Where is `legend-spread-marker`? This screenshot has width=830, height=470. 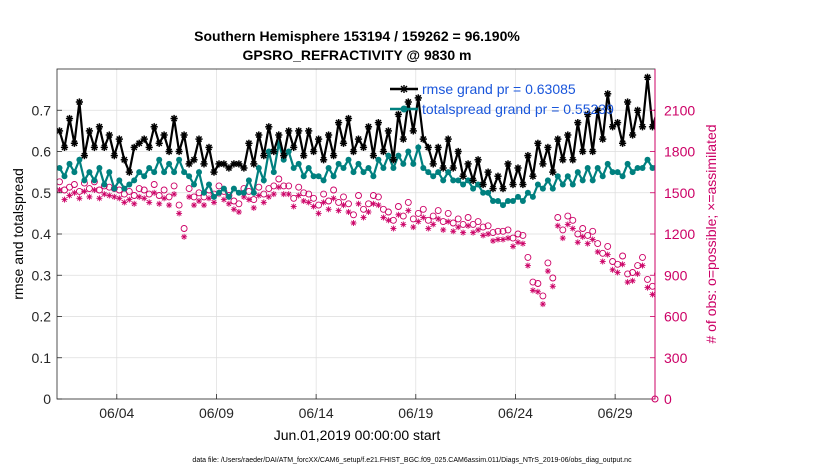 legend-spread-marker is located at coordinates (404, 109).